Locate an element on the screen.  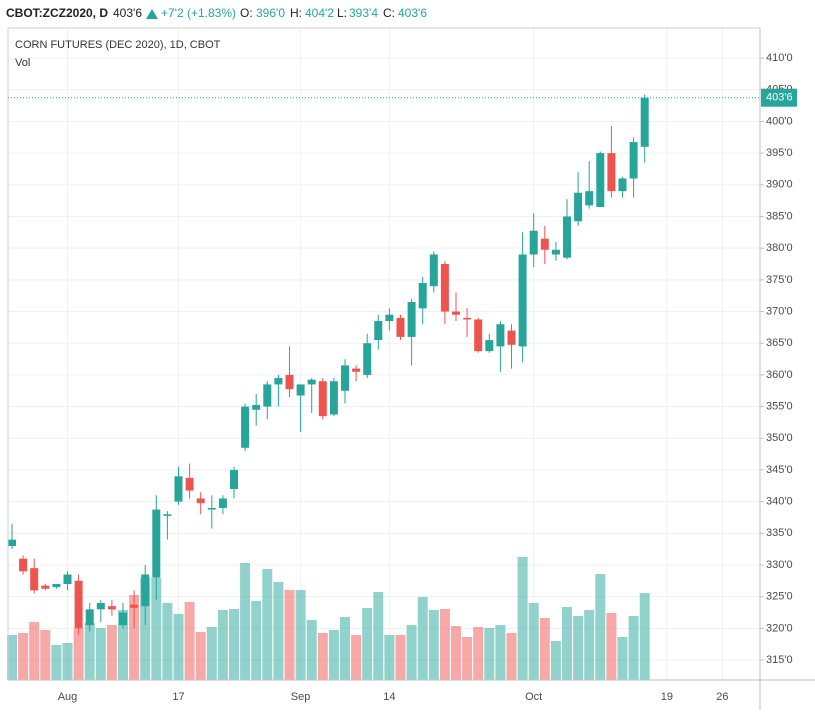
y-tick-label: 360'0 is located at coordinates (779, 375).